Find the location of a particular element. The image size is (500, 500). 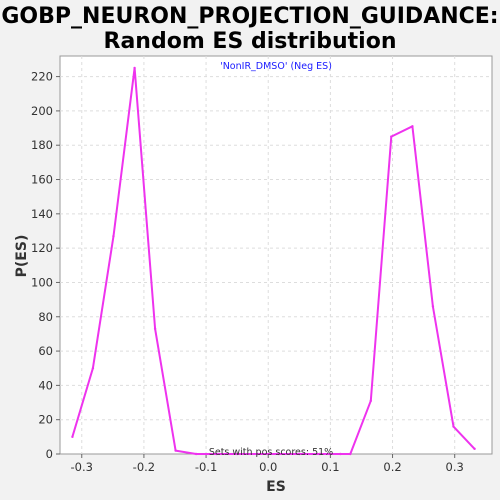

y-tick-label: 0 is located at coordinates (49, 454).